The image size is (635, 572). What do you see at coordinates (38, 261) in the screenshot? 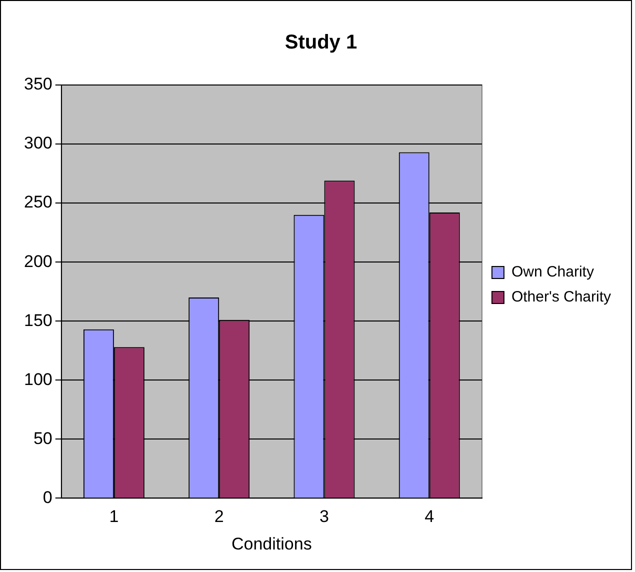
I see `y-tick-label: 200` at bounding box center [38, 261].